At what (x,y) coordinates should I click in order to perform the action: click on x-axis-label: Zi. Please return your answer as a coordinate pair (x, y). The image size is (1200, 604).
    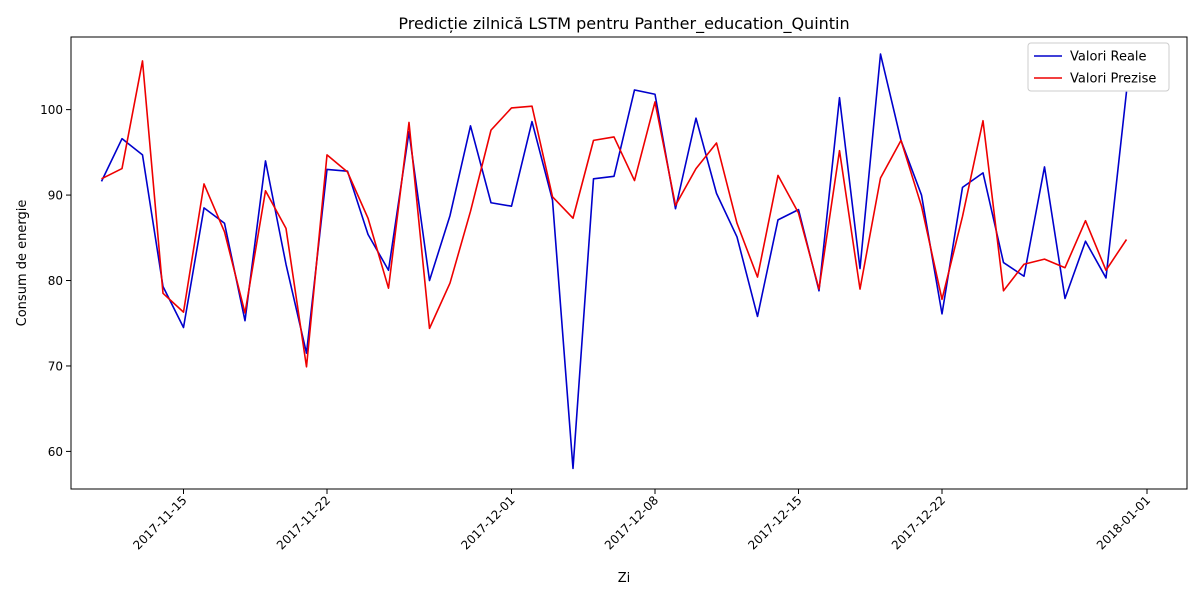
    Looking at the image, I should click on (624, 578).